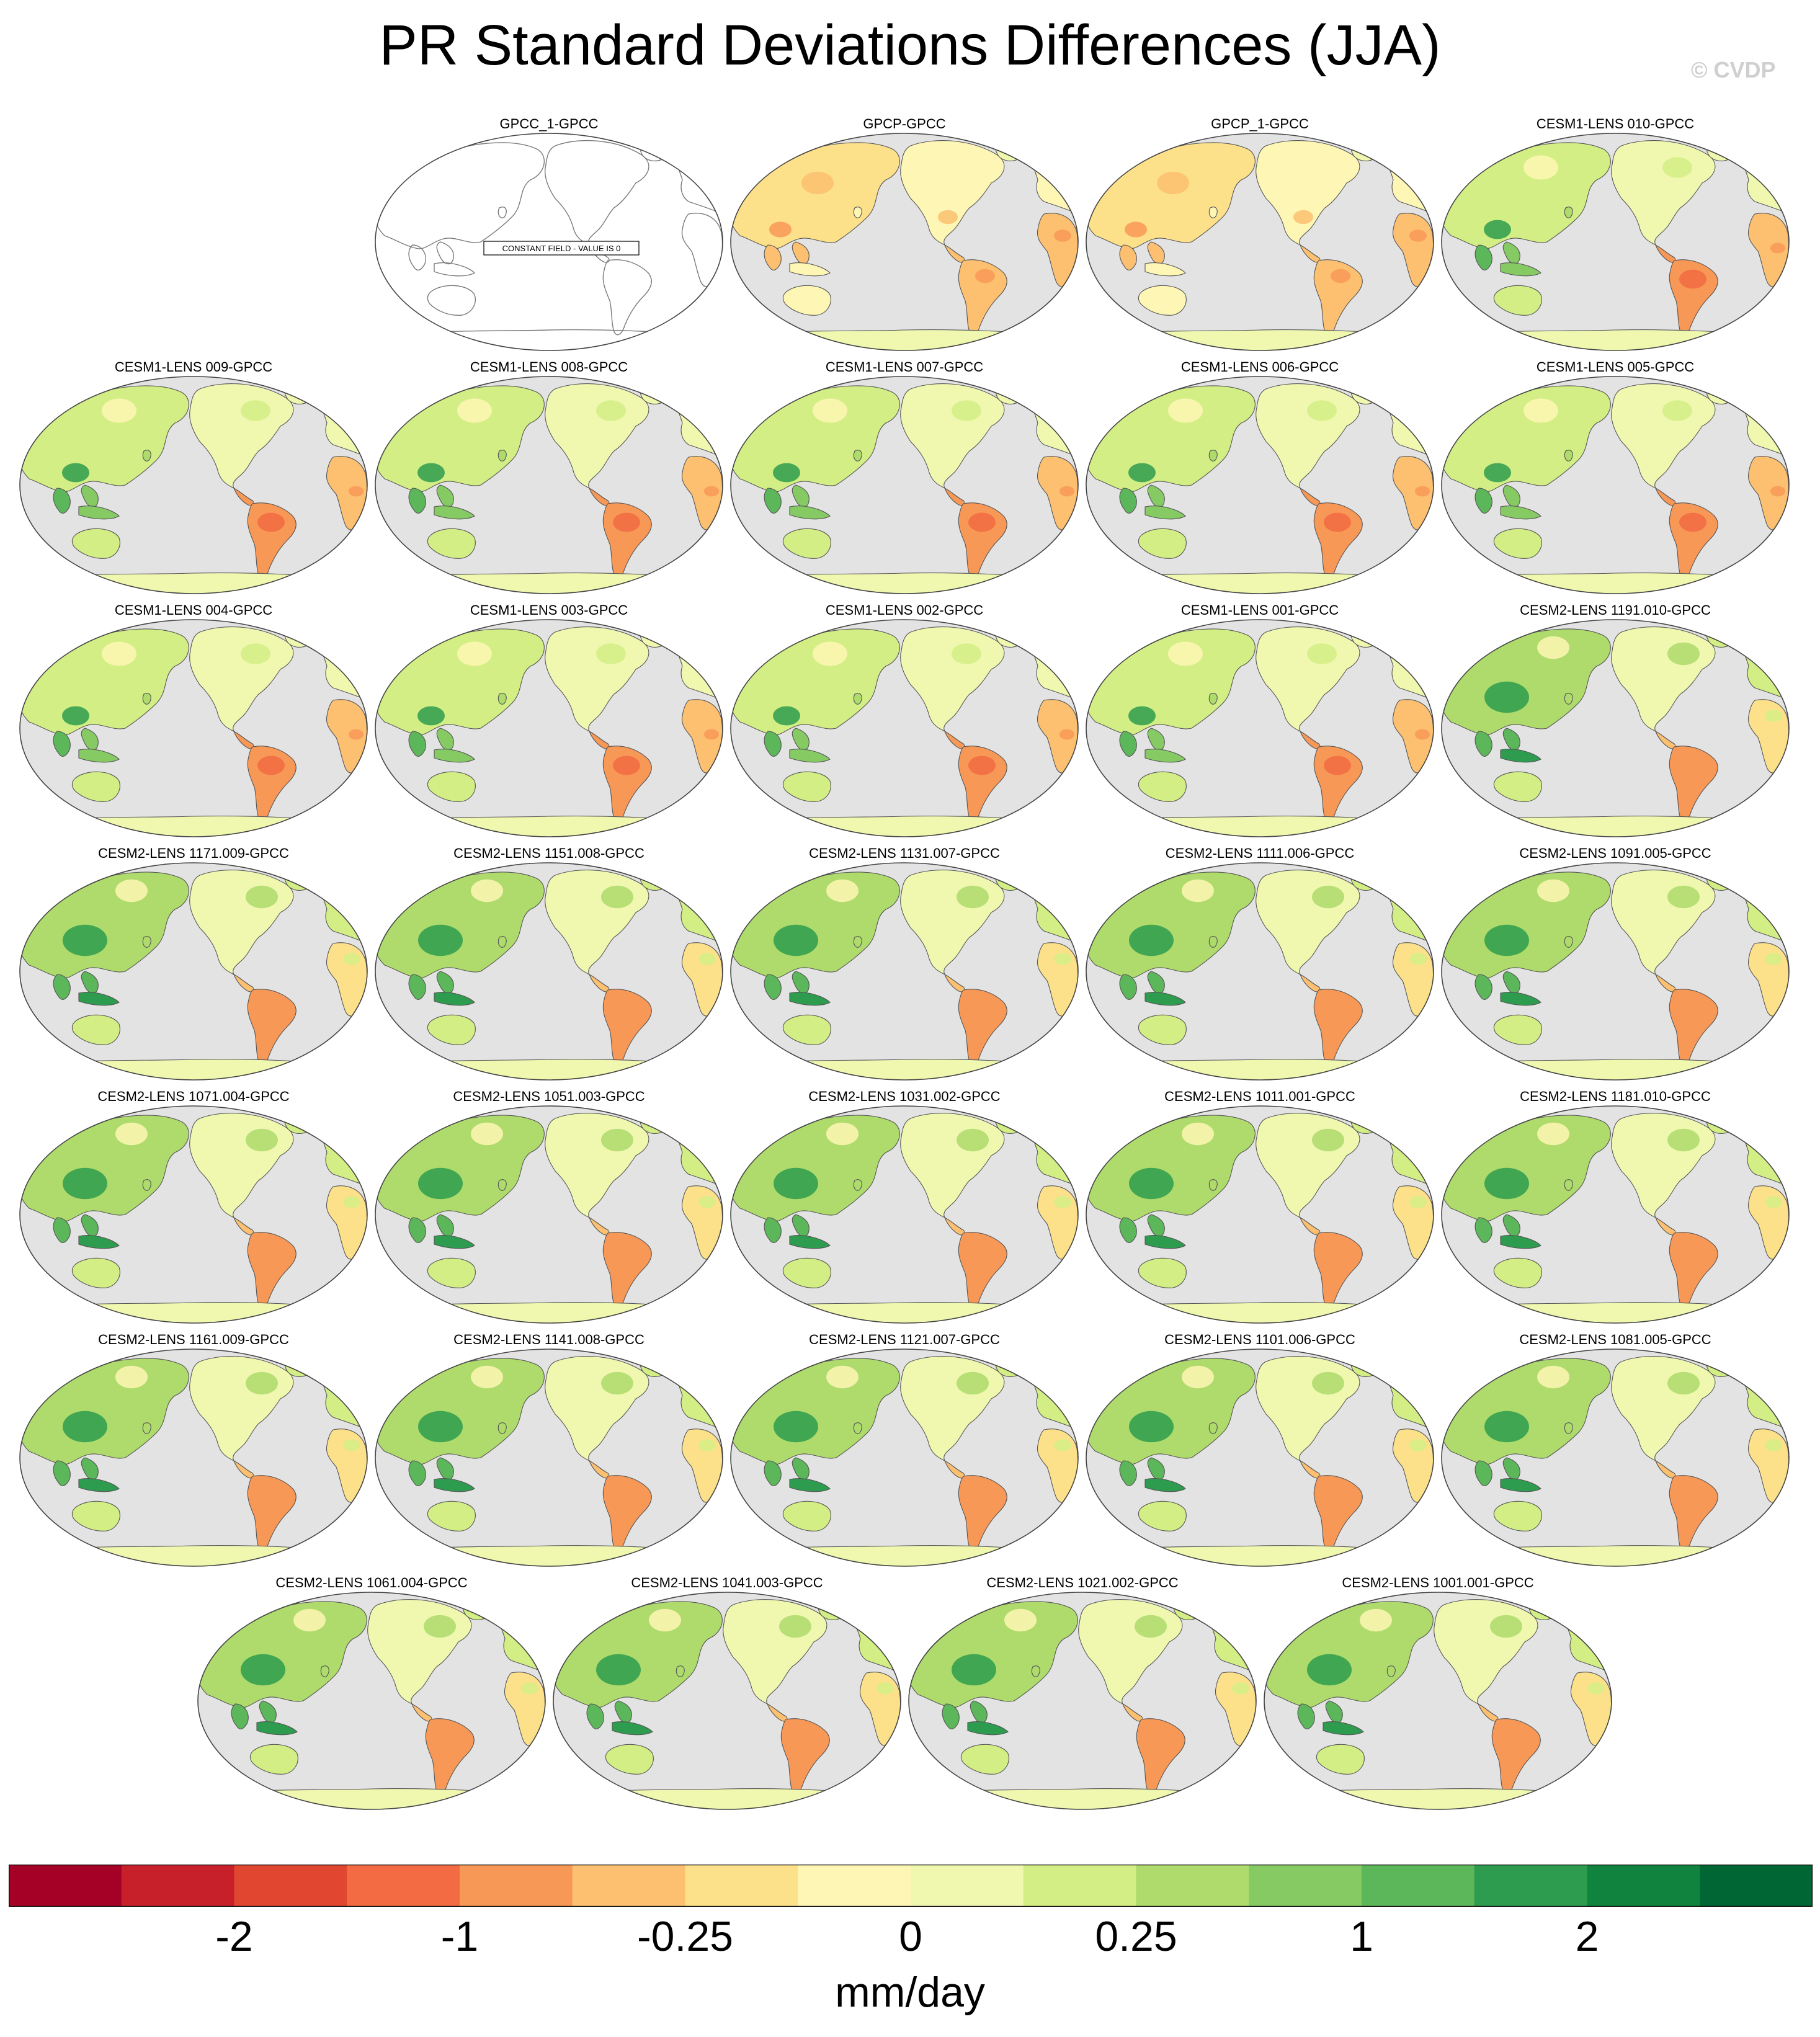 The height and width of the screenshot is (2037, 1820). I want to click on panel-title: CESM2-LENS 1151.008-GPCC, so click(549, 853).